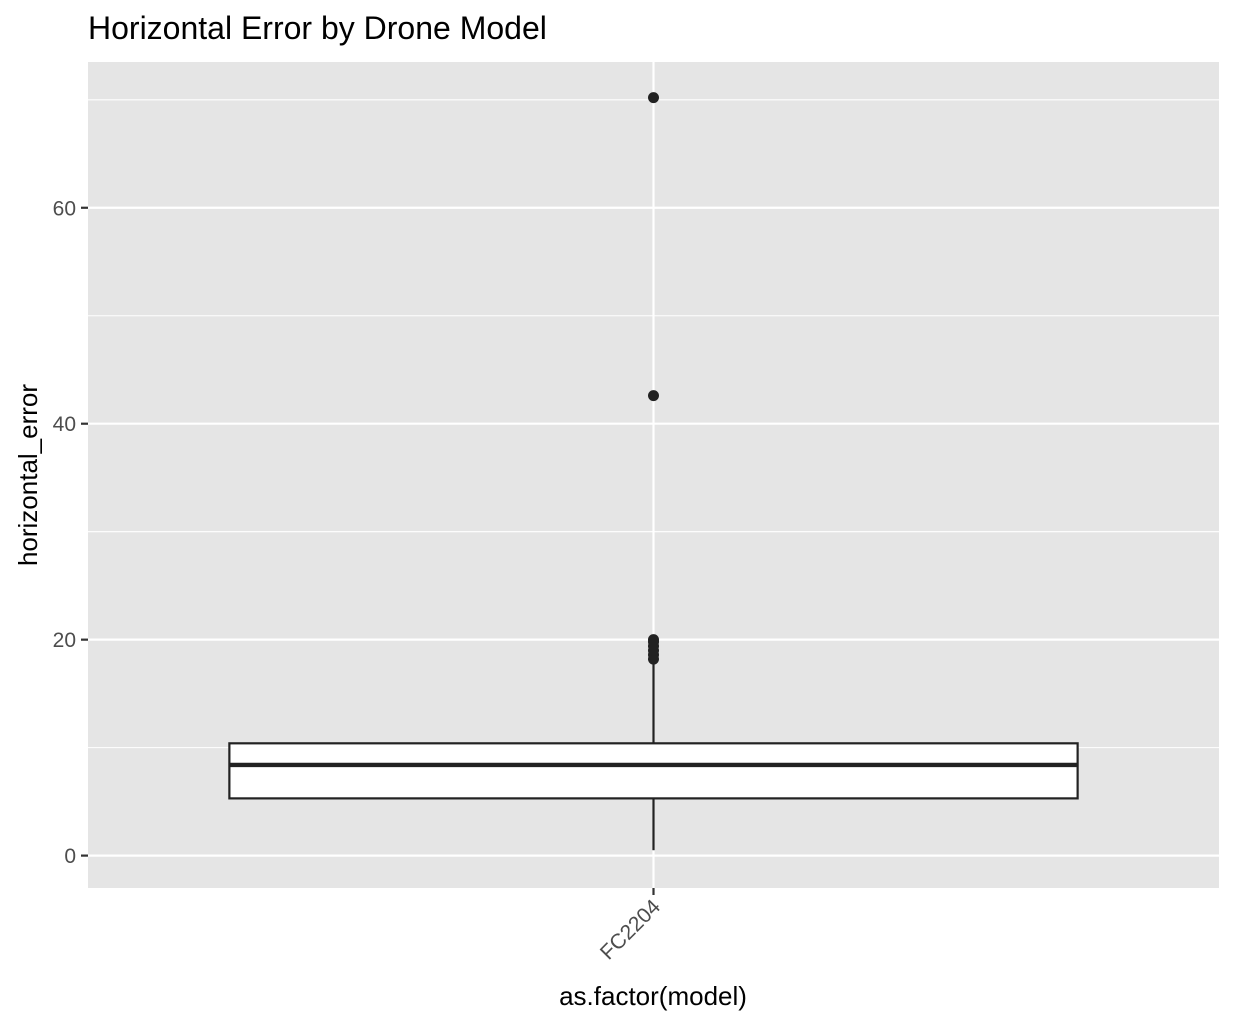  What do you see at coordinates (630, 929) in the screenshot?
I see `x-tick-label: FC2204` at bounding box center [630, 929].